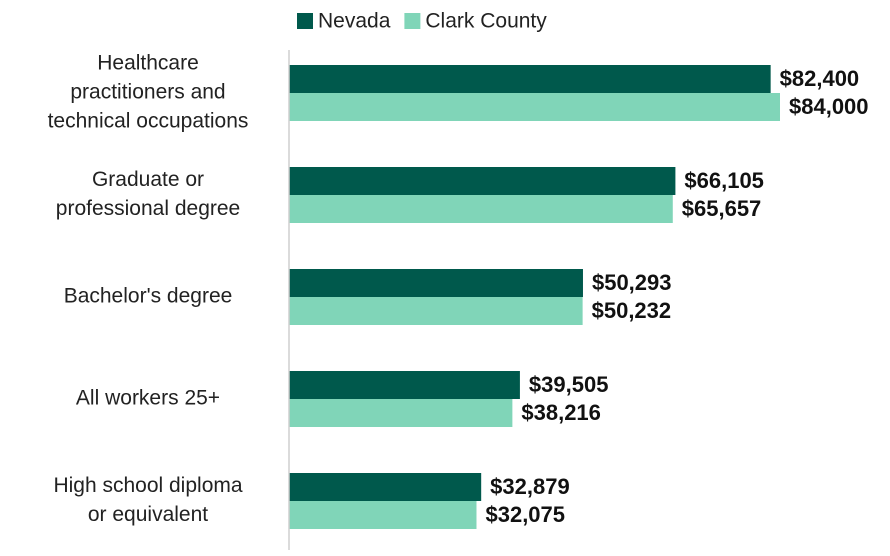 This screenshot has height=556, width=890. What do you see at coordinates (148, 63) in the screenshot?
I see `category-label: Healthcare` at bounding box center [148, 63].